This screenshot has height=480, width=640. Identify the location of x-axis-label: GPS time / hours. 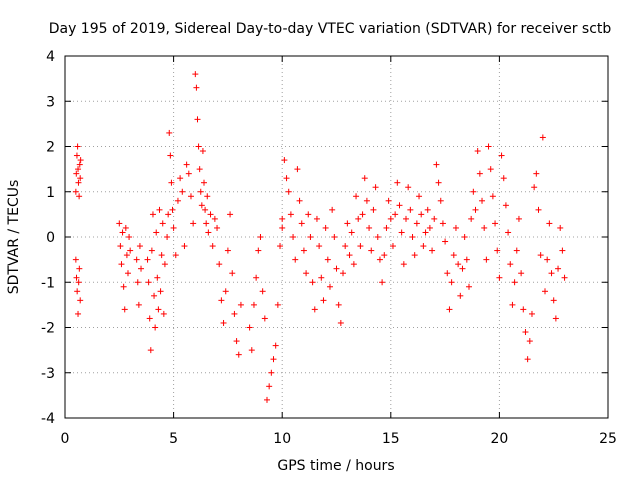
(335, 466).